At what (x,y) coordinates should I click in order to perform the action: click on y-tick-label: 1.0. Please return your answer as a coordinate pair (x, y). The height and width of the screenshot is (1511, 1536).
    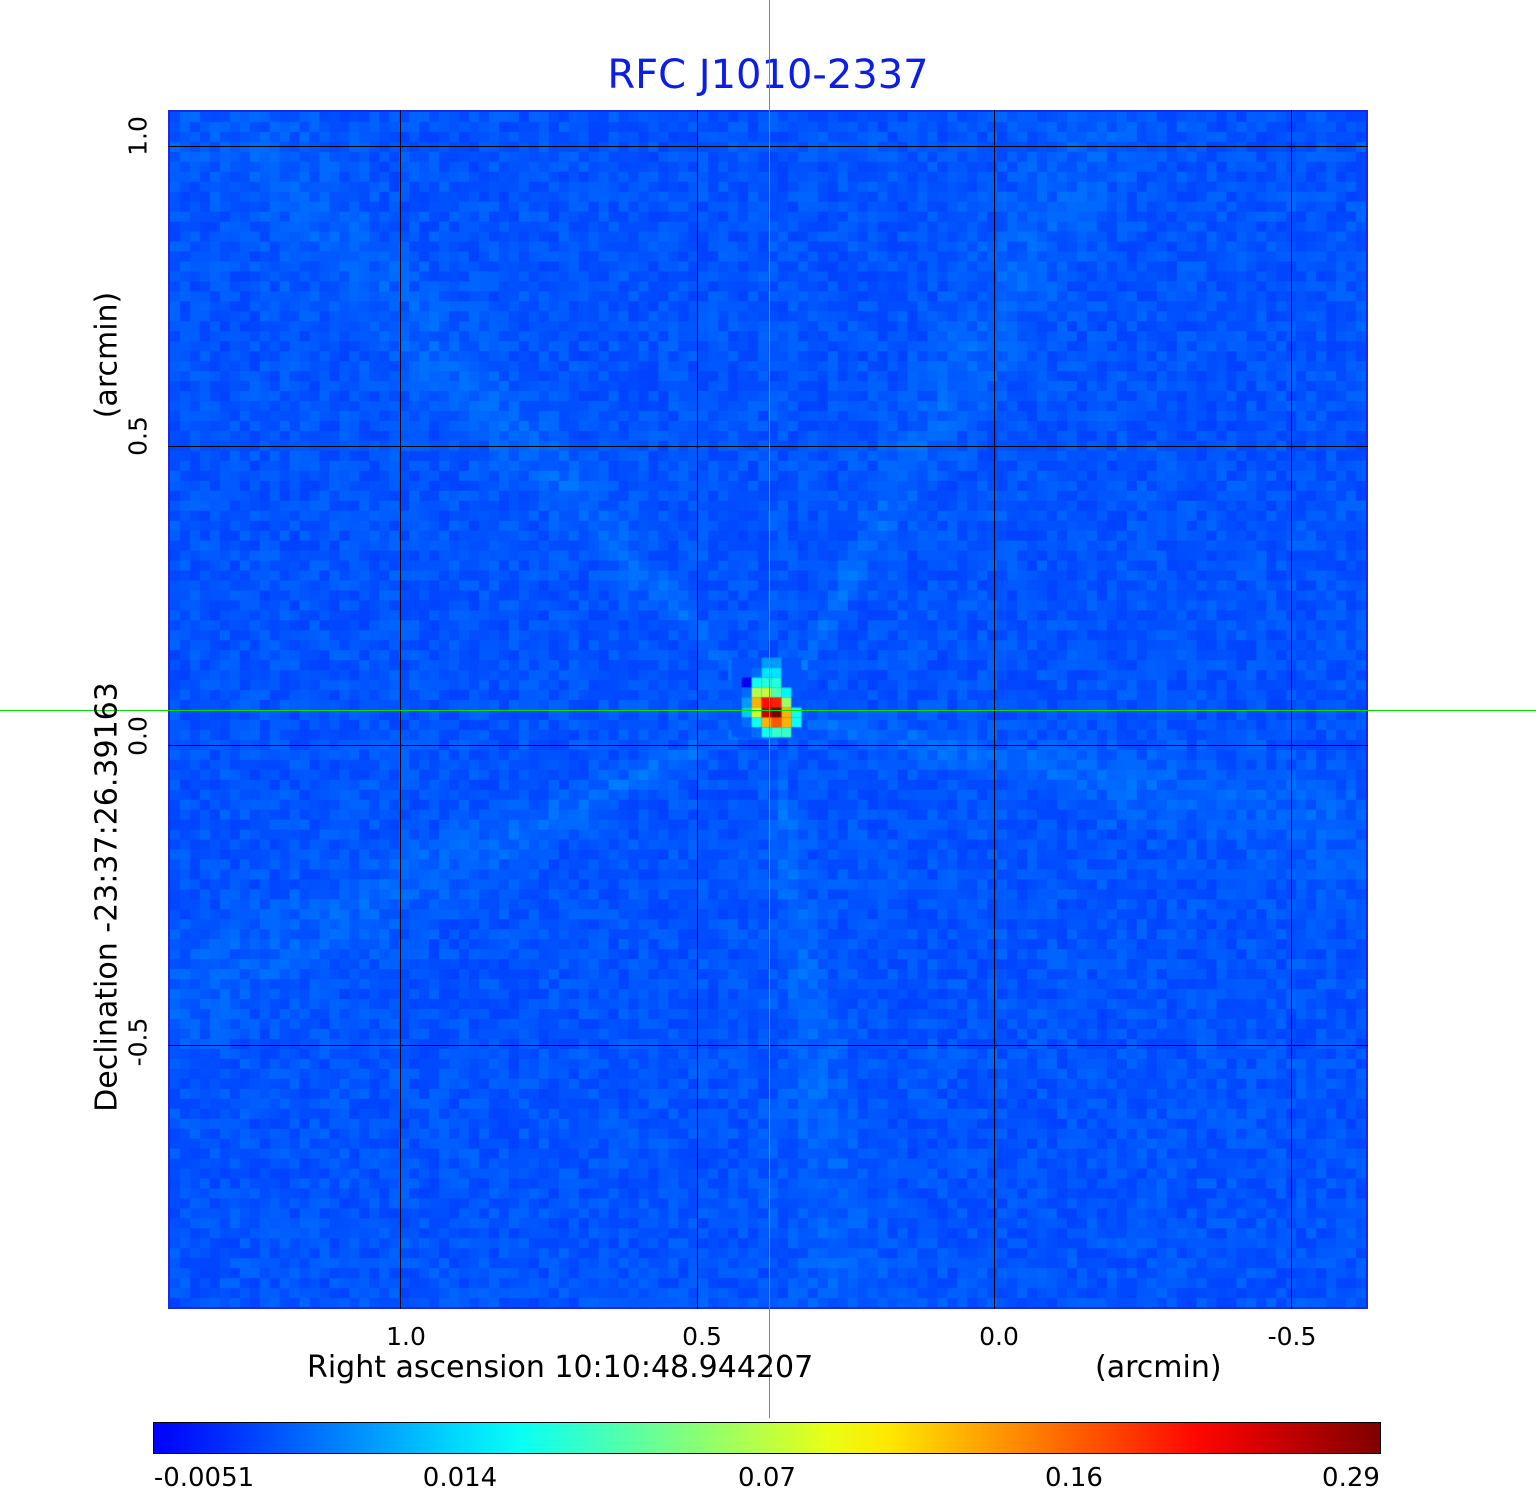
    Looking at the image, I should click on (138, 136).